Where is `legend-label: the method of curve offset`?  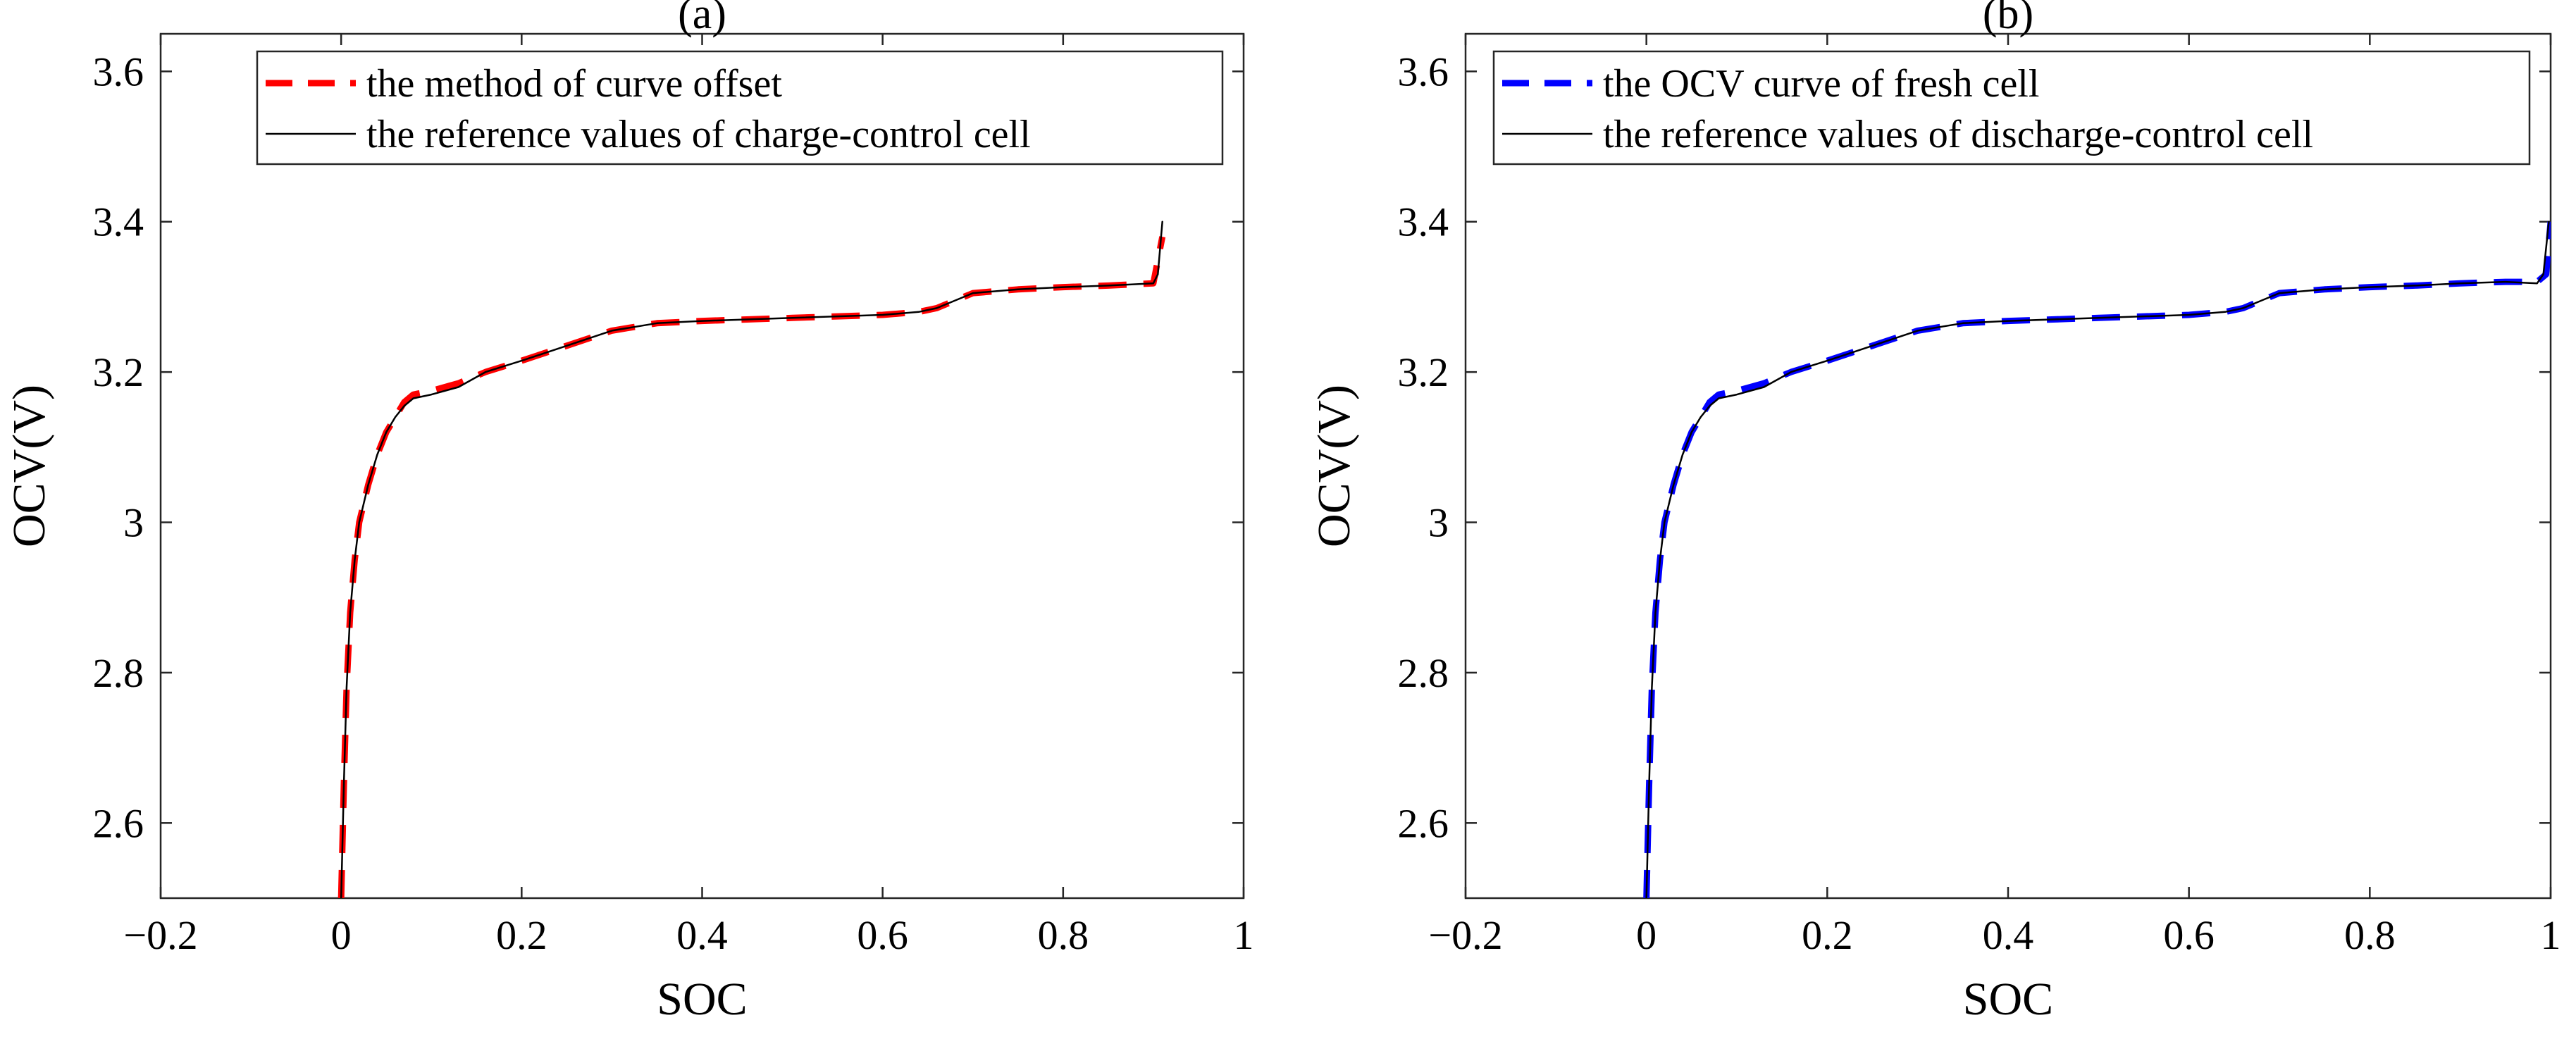
legend-label: the method of curve offset is located at coordinates (574, 84).